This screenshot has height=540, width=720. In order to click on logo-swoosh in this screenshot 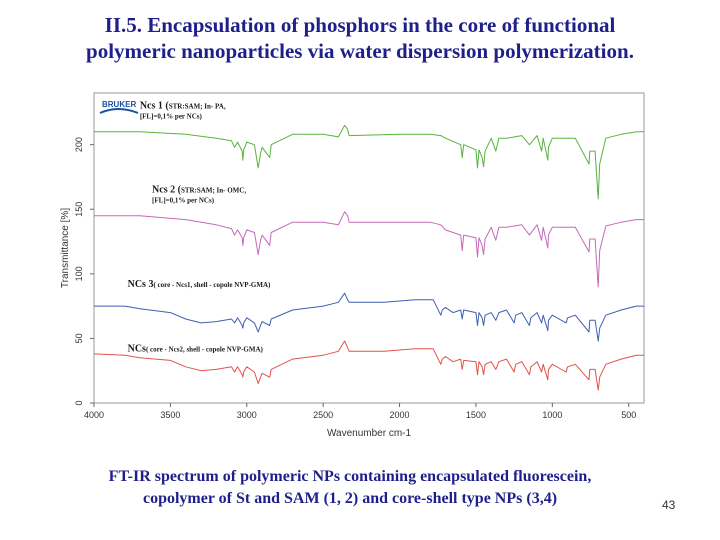, I will do `click(119, 111)`.